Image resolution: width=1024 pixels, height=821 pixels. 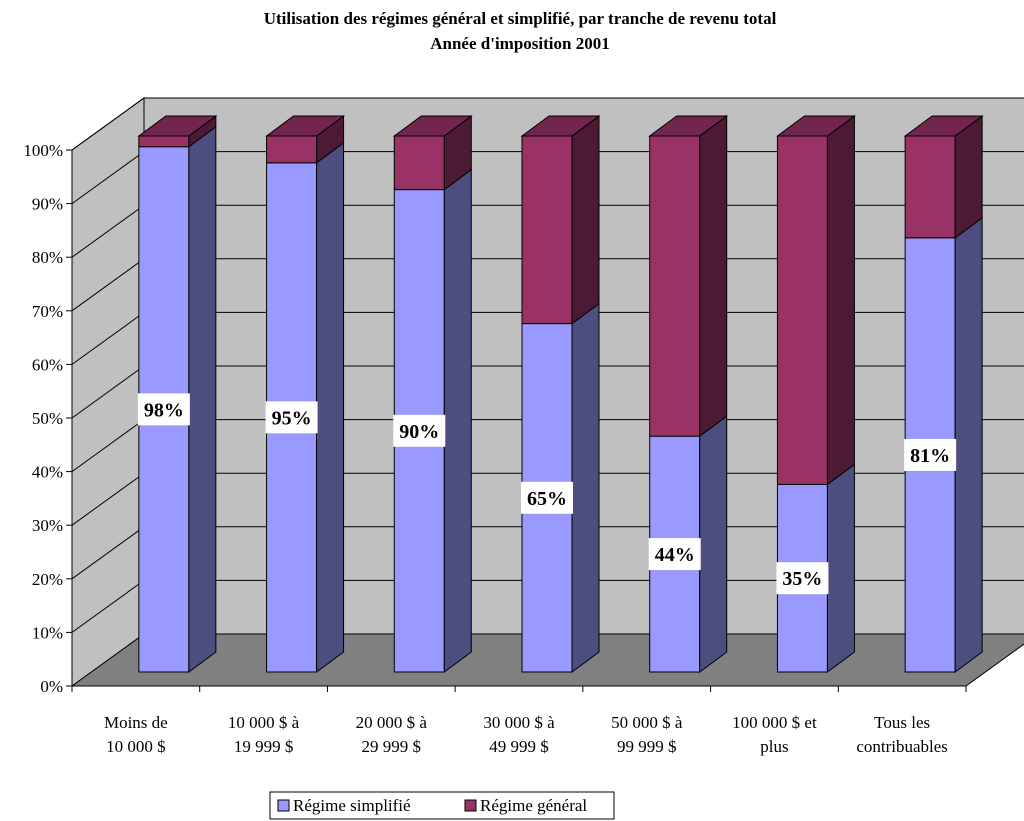 I want to click on category-label: Tous les contribuables, so click(x=902, y=734).